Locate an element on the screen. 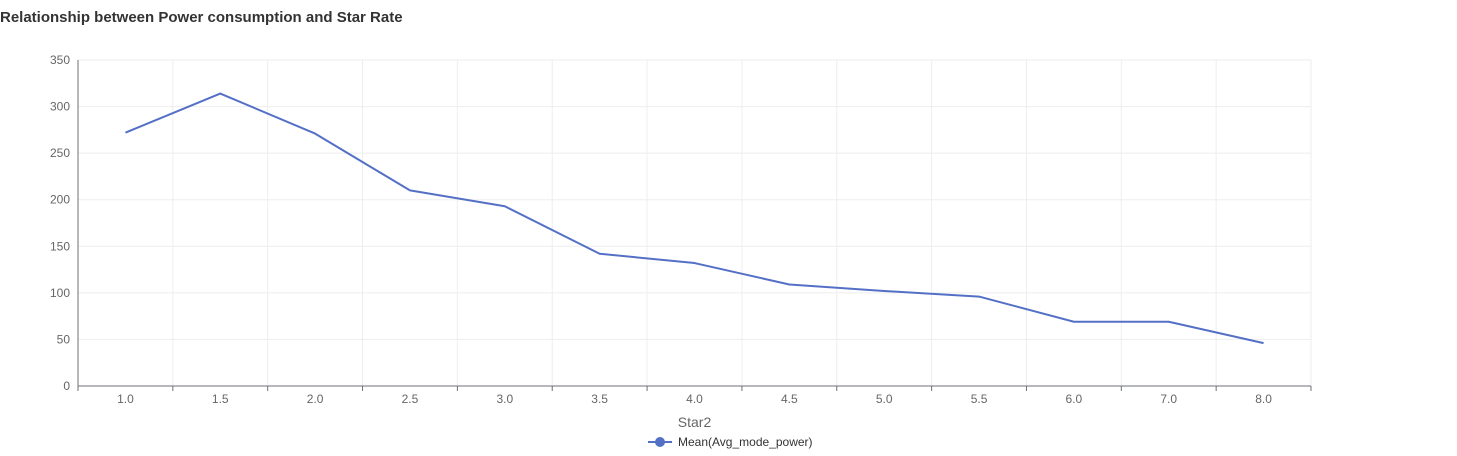  x-tick-label: 2.0 is located at coordinates (315, 399).